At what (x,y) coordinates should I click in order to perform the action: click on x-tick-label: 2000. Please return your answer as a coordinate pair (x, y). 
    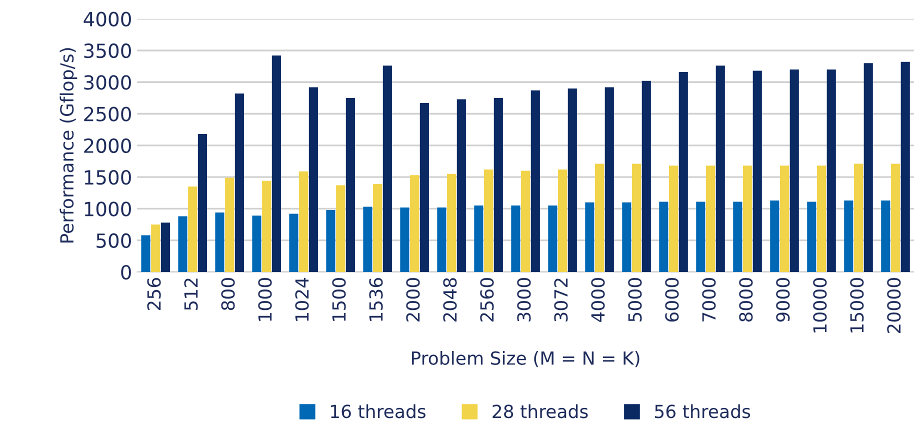
    Looking at the image, I should click on (413, 300).